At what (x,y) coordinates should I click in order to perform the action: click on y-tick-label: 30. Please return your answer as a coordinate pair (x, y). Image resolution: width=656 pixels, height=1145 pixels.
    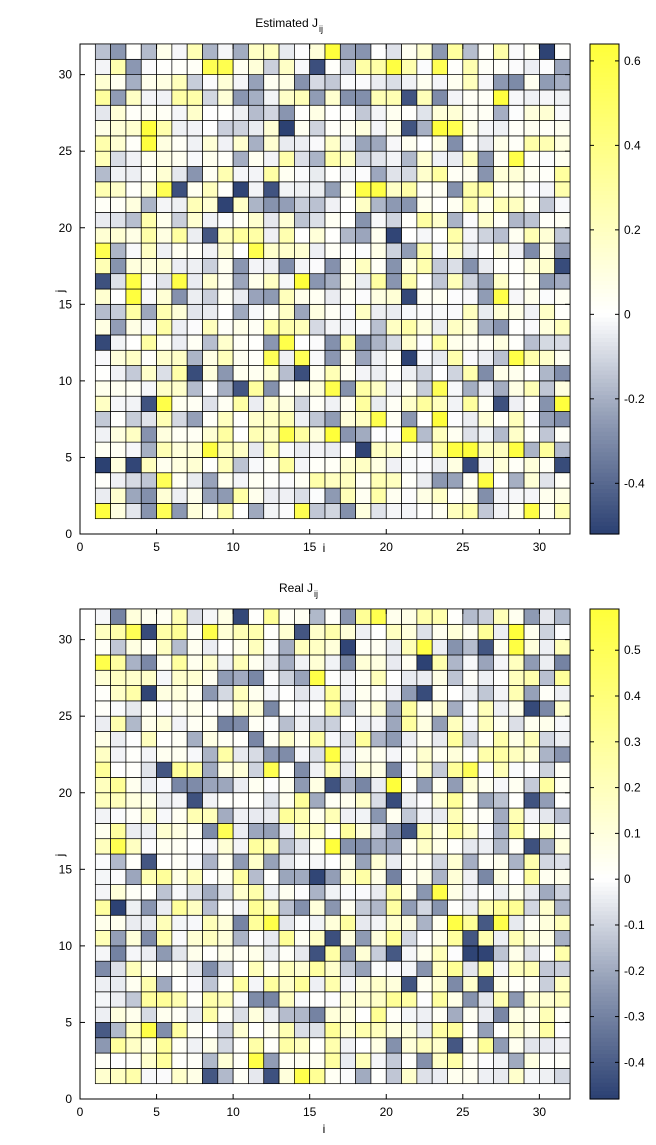
    Looking at the image, I should click on (66, 640).